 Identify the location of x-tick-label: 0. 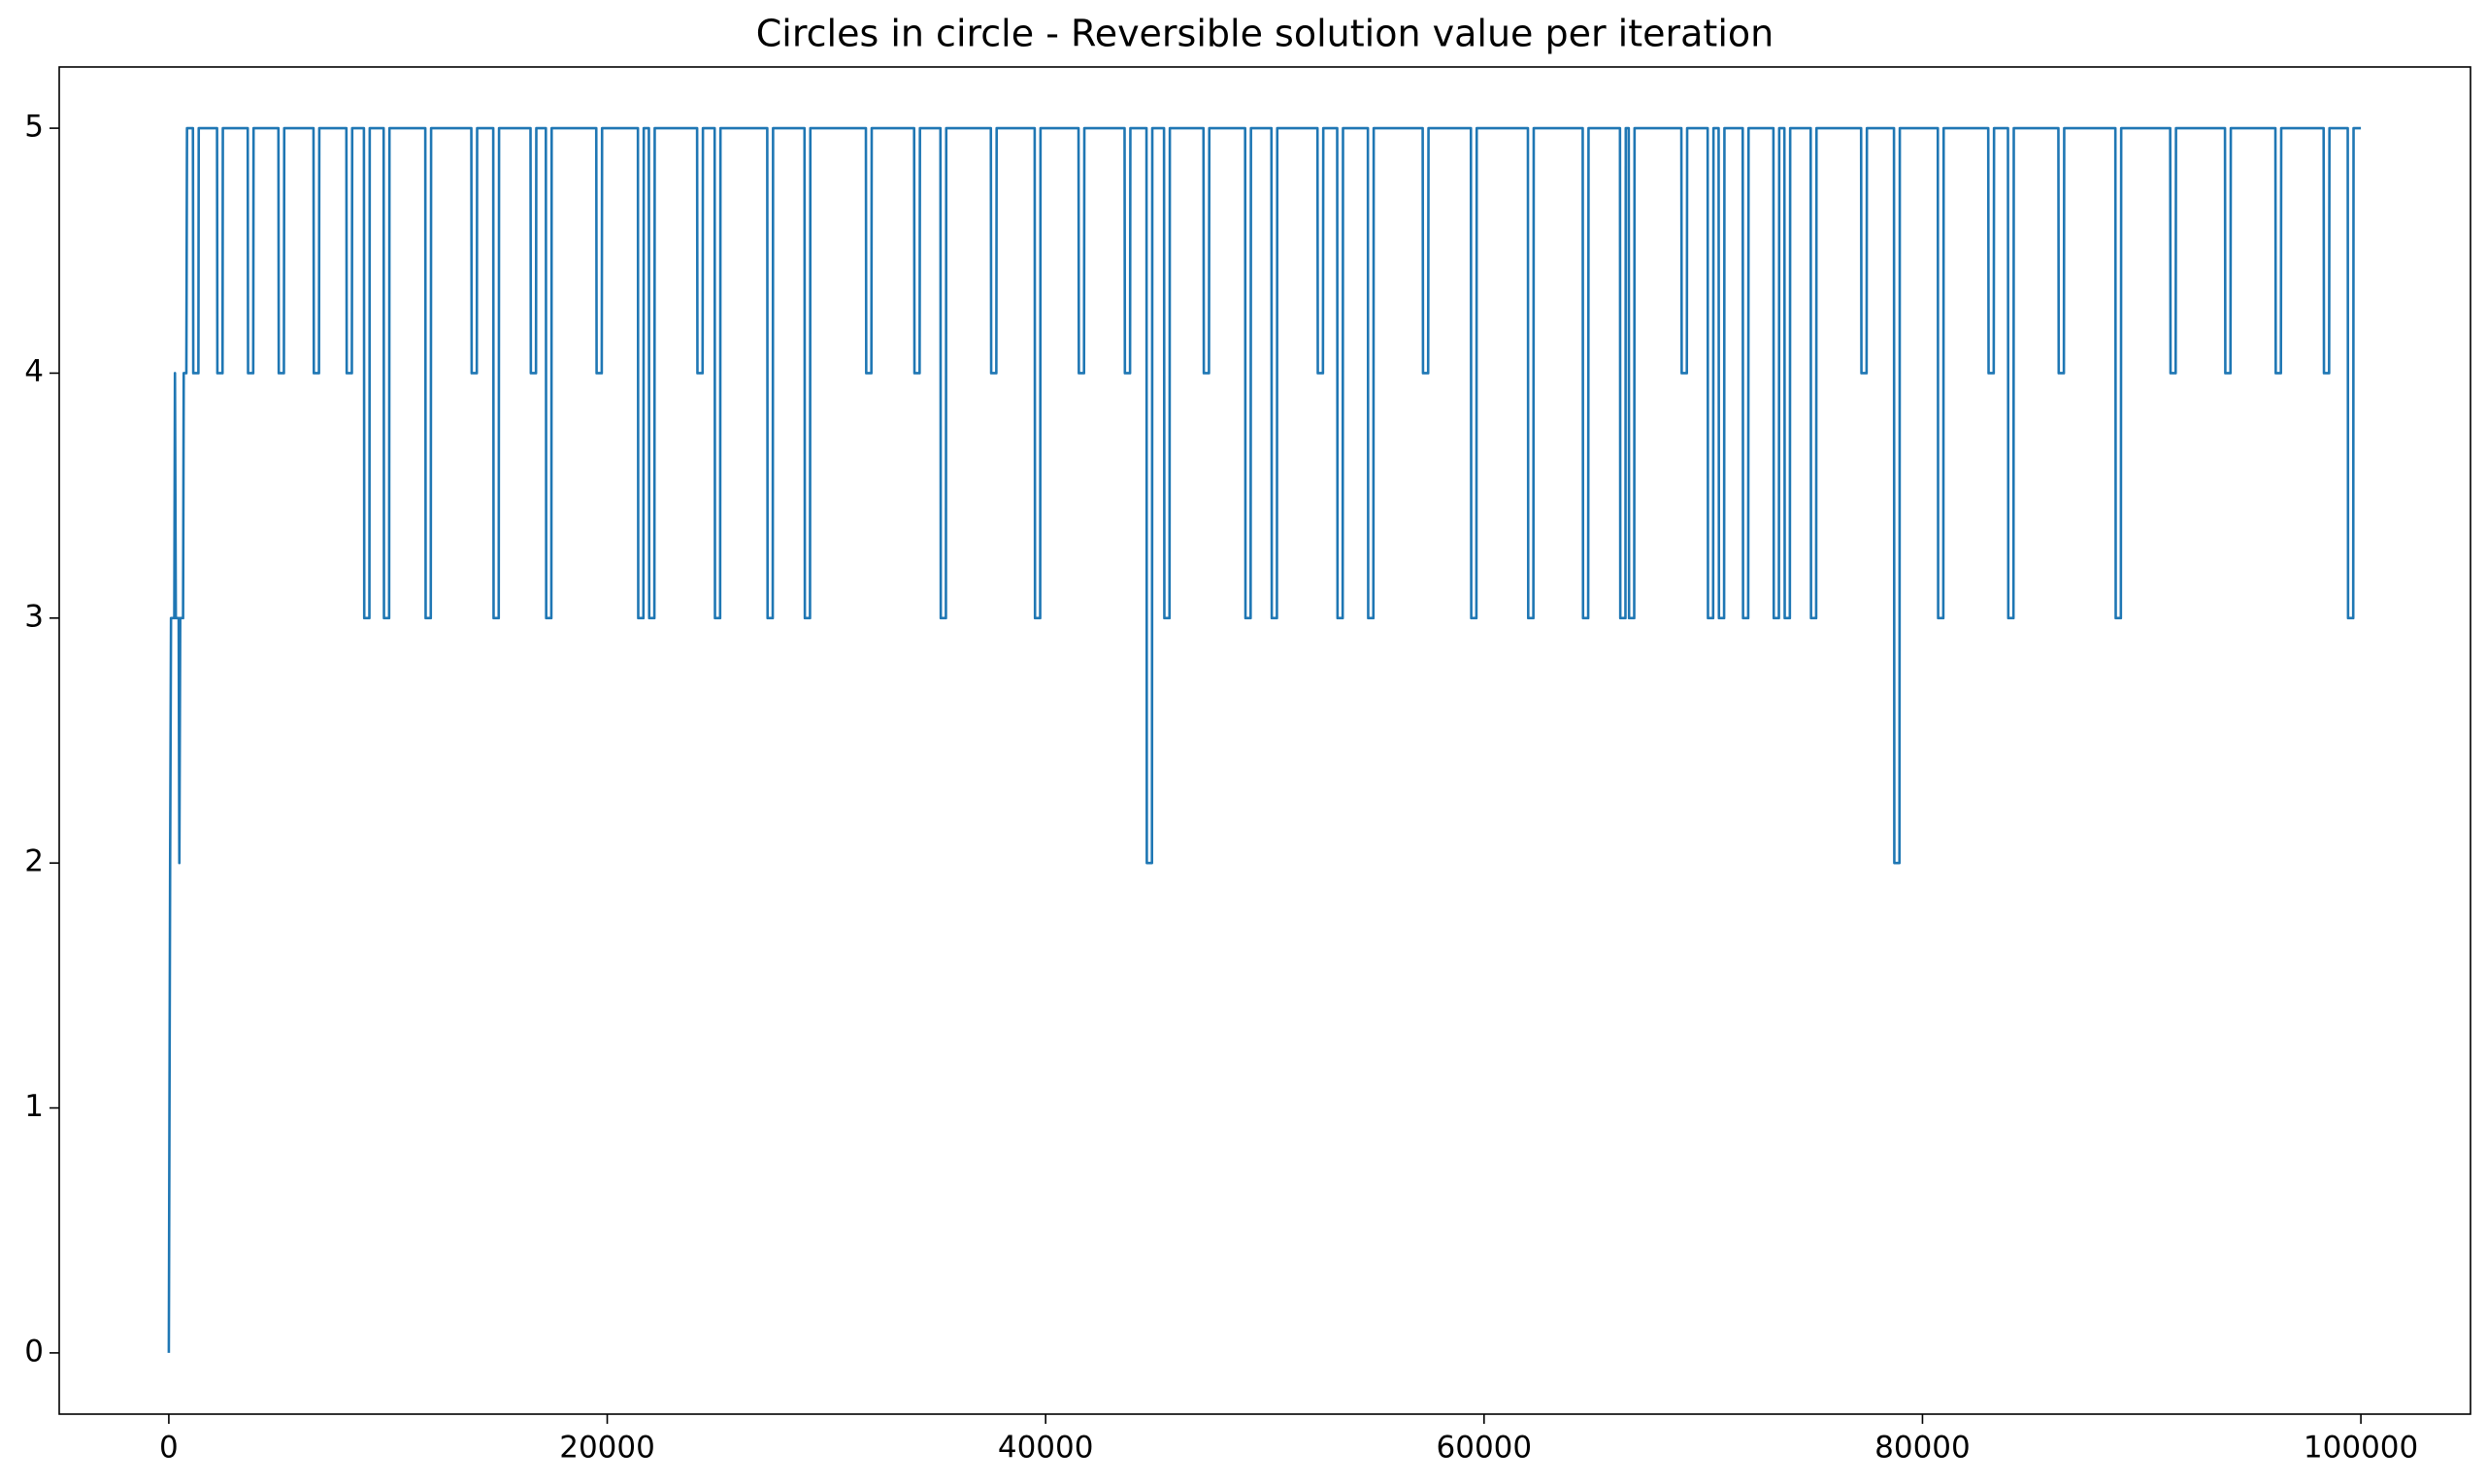
(169, 1448).